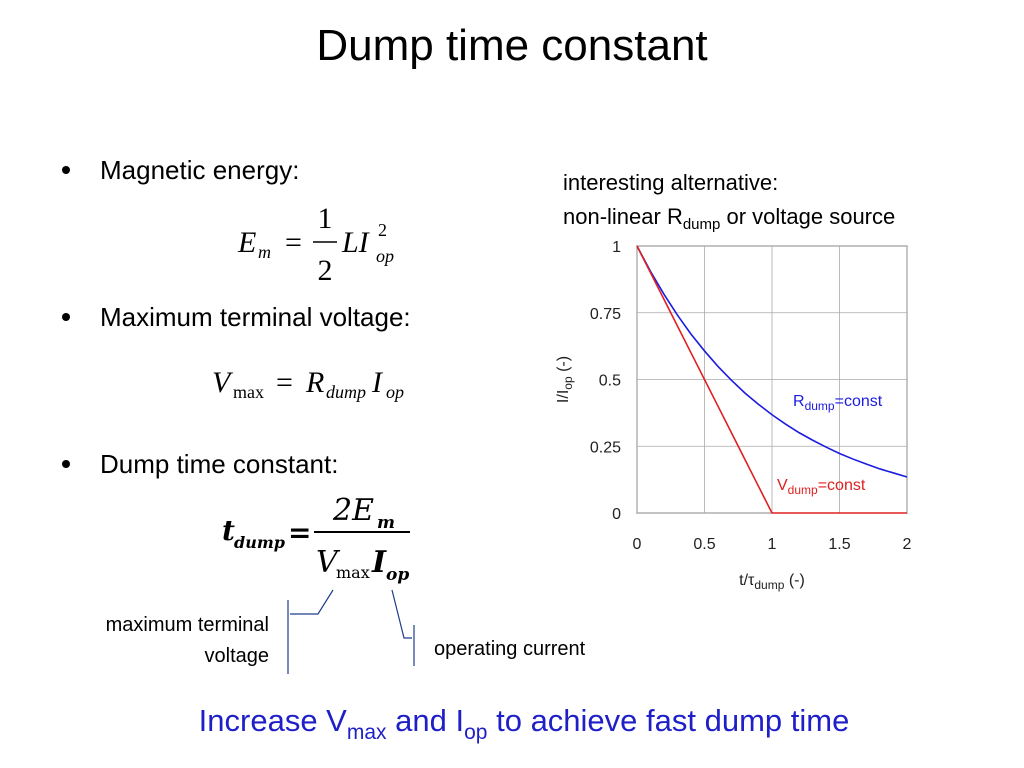 The image size is (1024, 768). Describe the element at coordinates (782, 485) in the screenshot. I see `series-label-part: V` at that location.